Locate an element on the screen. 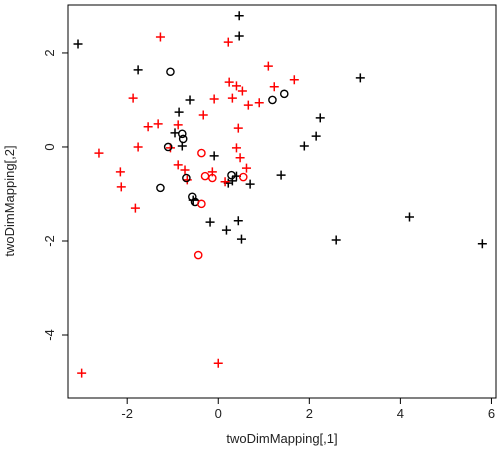  x-tick-label: -2 is located at coordinates (127, 413).